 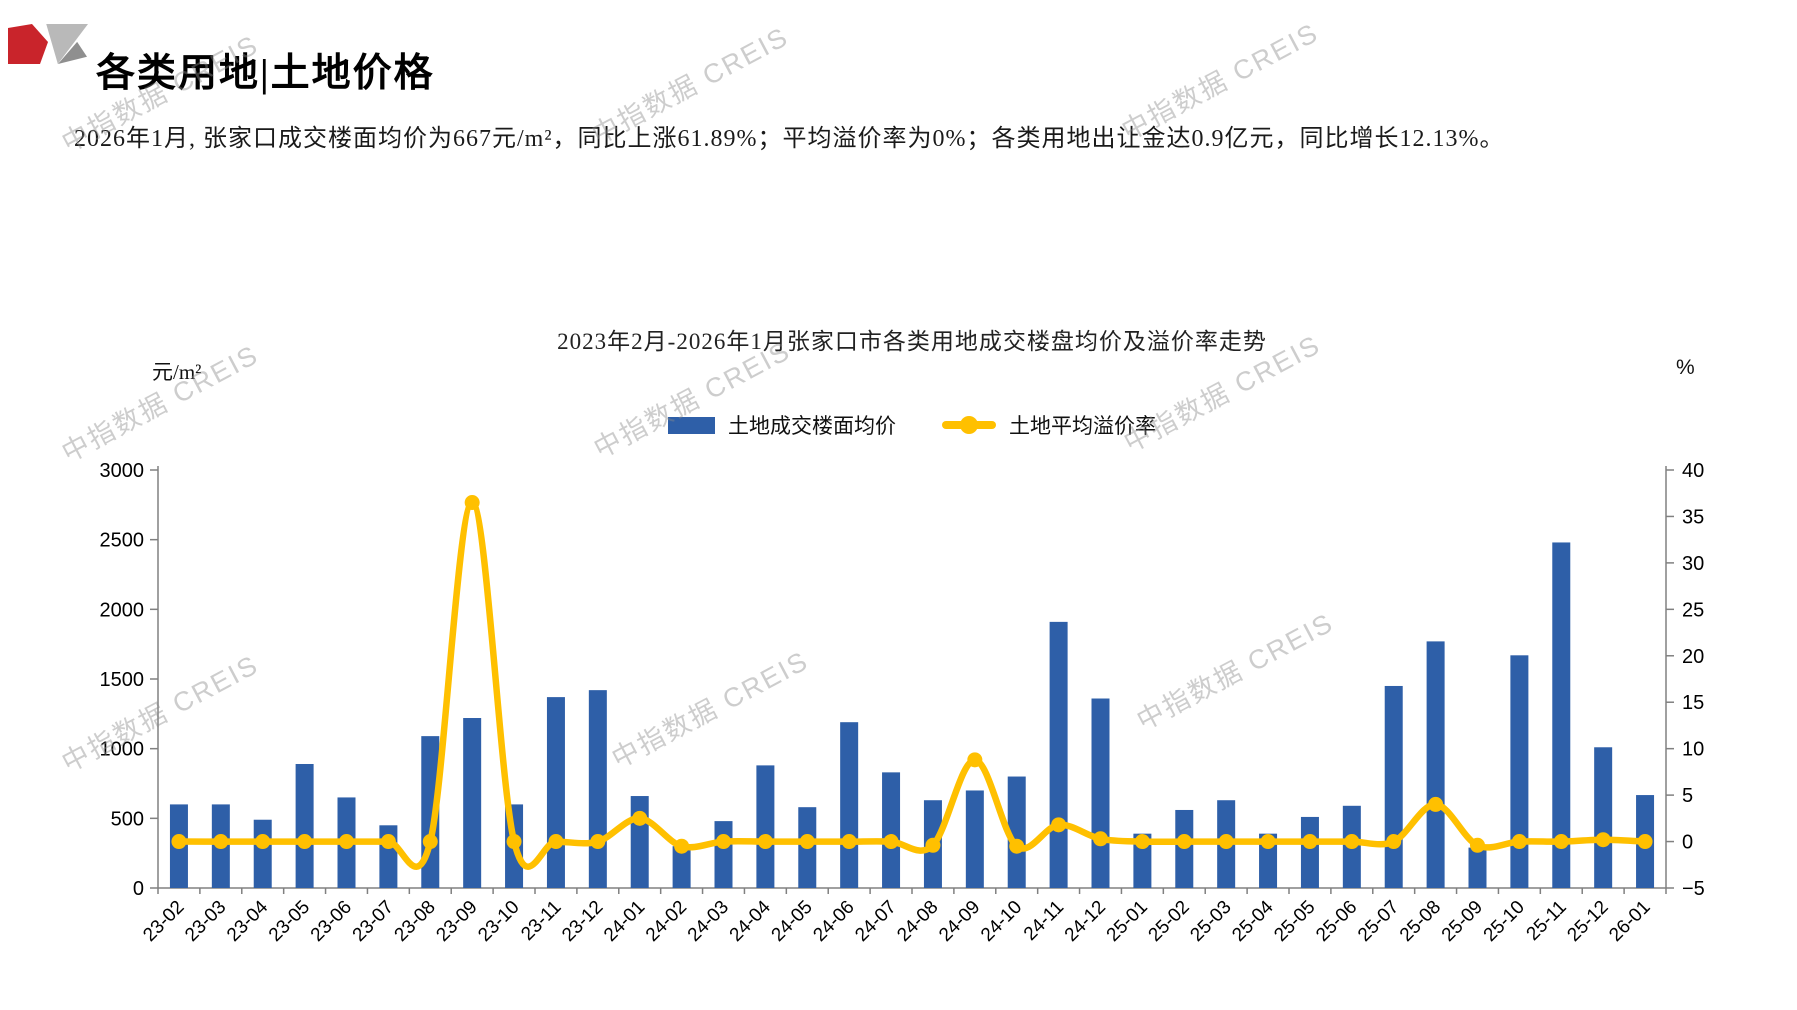 What do you see at coordinates (792, 921) in the screenshot?
I see `x-axis-tick-label: 24-05` at bounding box center [792, 921].